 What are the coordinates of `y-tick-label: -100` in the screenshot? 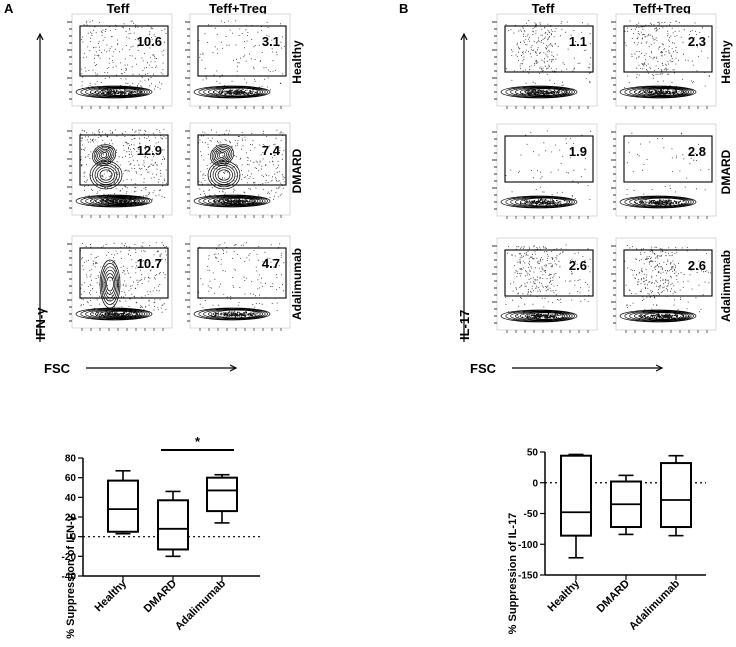 It's located at (528, 545).